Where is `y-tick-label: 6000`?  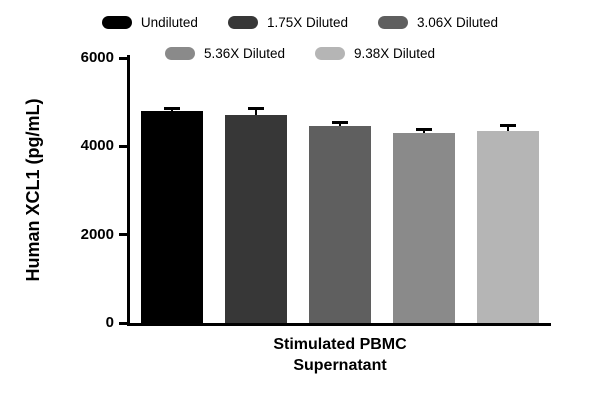 y-tick-label: 6000 is located at coordinates (97, 57).